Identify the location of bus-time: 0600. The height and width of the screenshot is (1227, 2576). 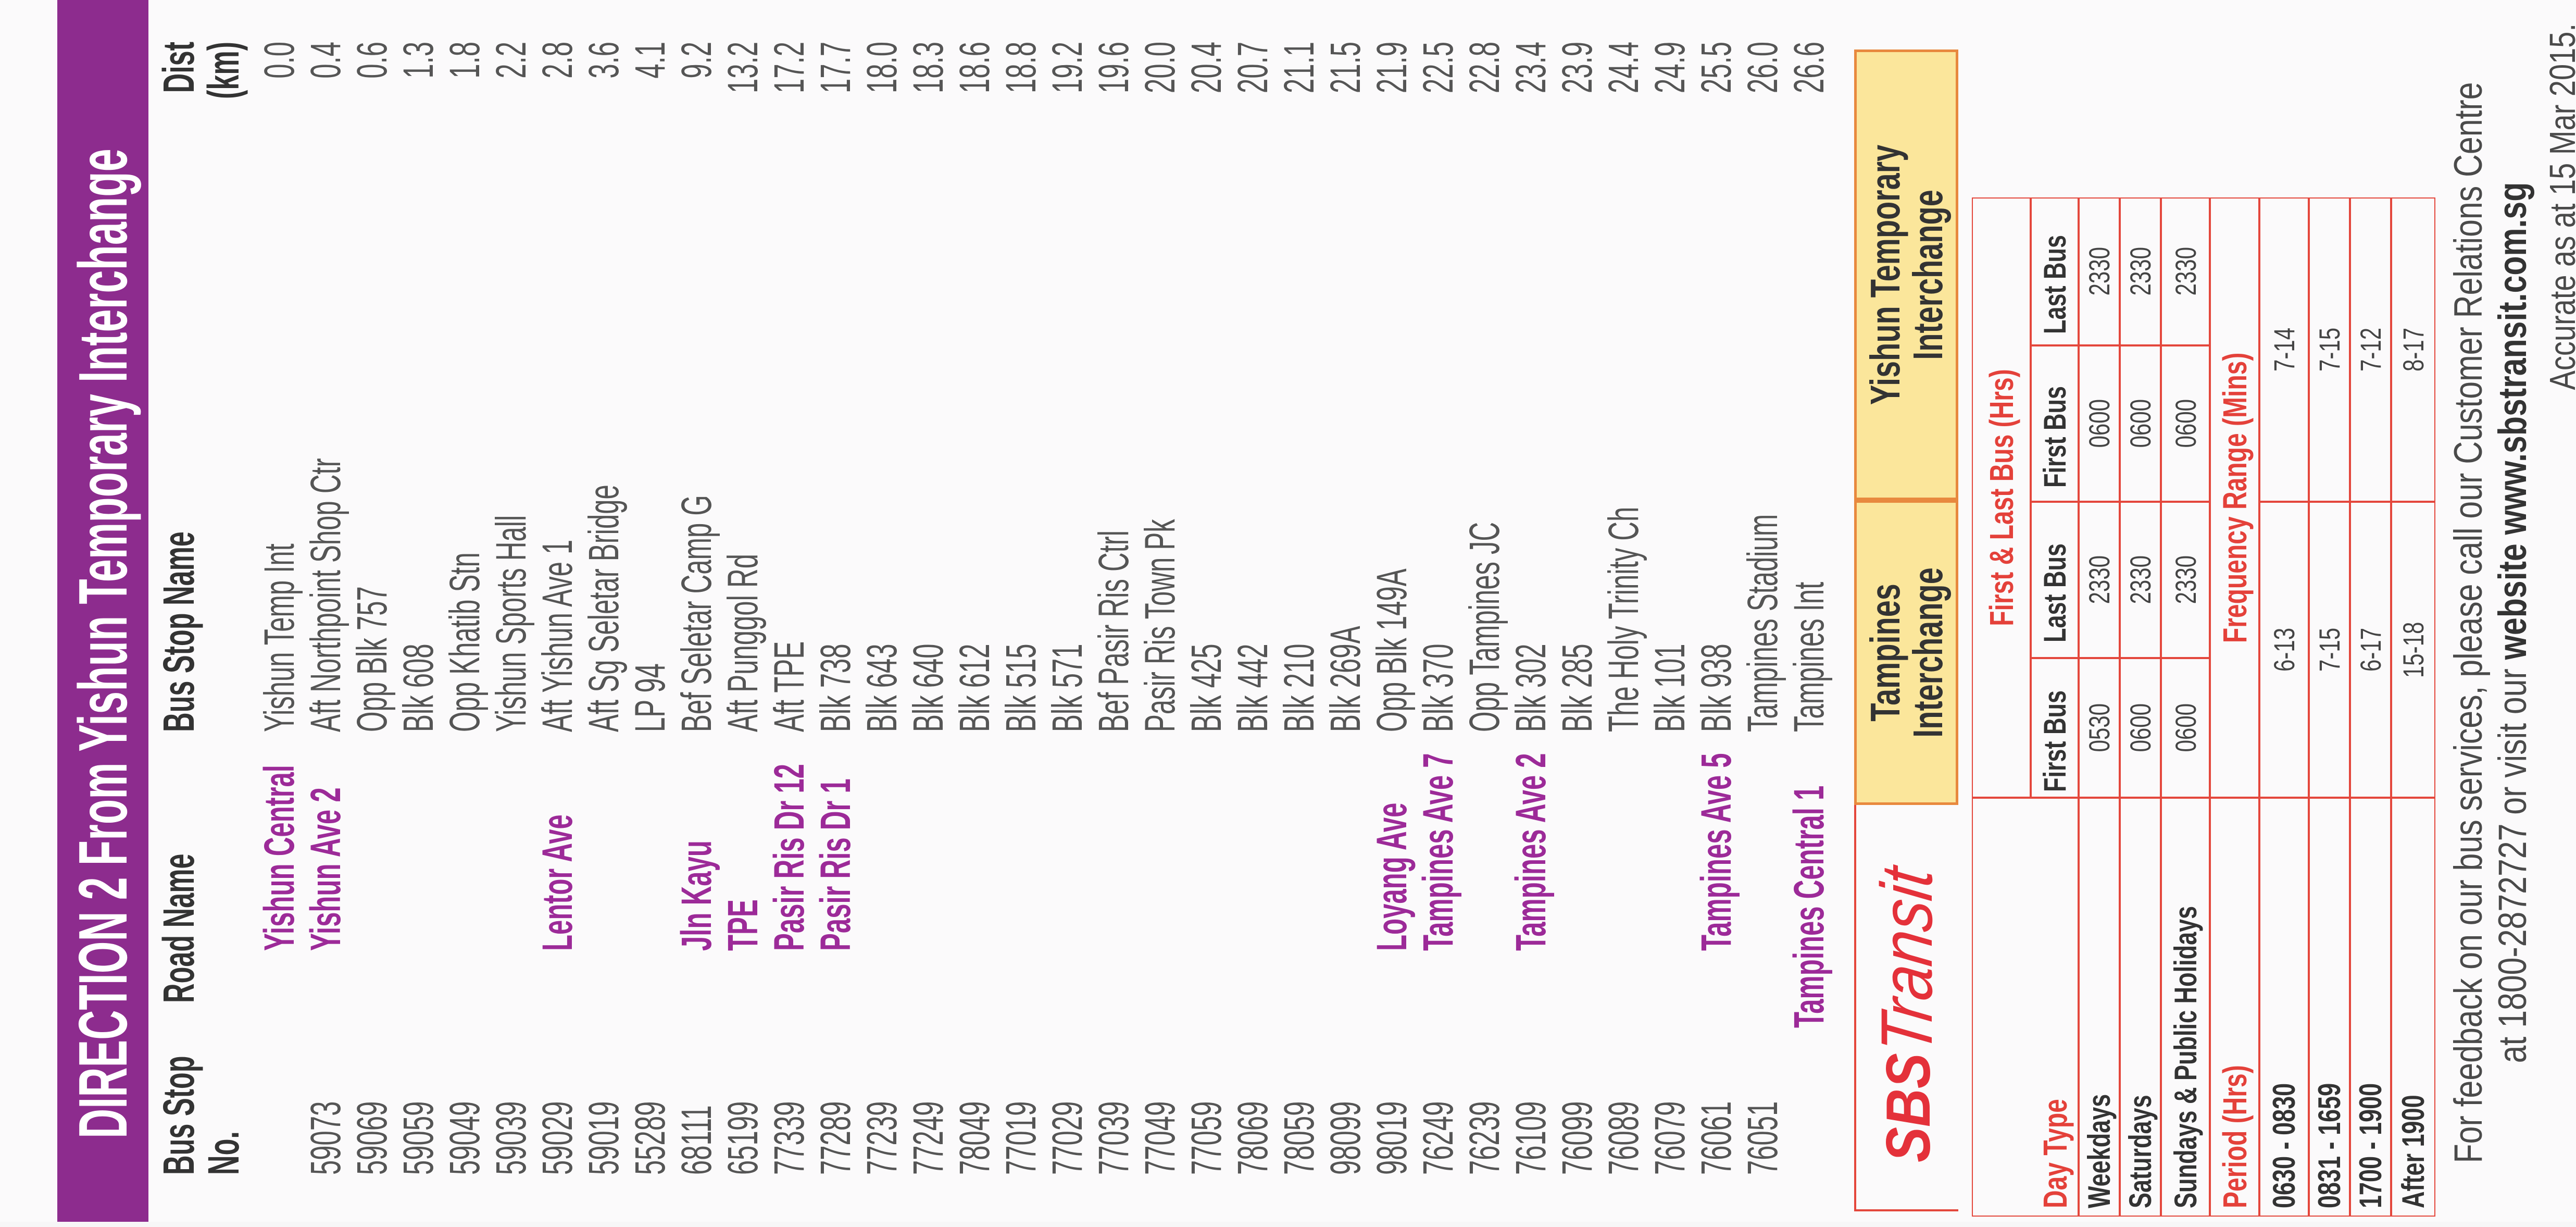
(2185, 728).